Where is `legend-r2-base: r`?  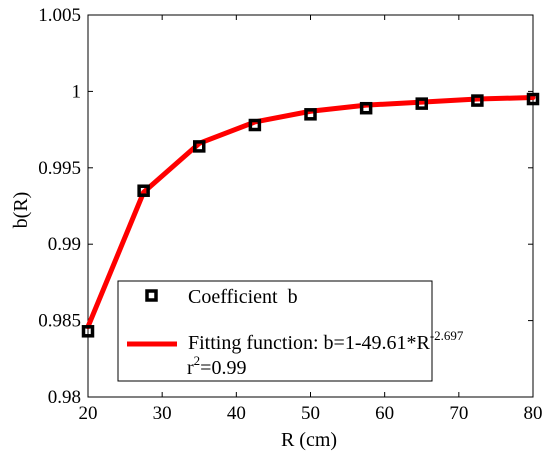 legend-r2-base: r is located at coordinates (190, 368).